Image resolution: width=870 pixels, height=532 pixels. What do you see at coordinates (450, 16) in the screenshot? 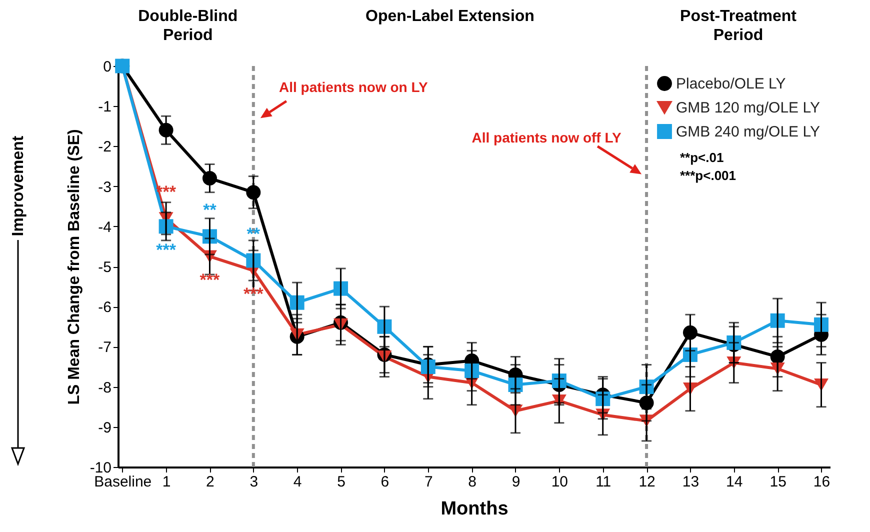
I see `text: Open-Label Extension` at bounding box center [450, 16].